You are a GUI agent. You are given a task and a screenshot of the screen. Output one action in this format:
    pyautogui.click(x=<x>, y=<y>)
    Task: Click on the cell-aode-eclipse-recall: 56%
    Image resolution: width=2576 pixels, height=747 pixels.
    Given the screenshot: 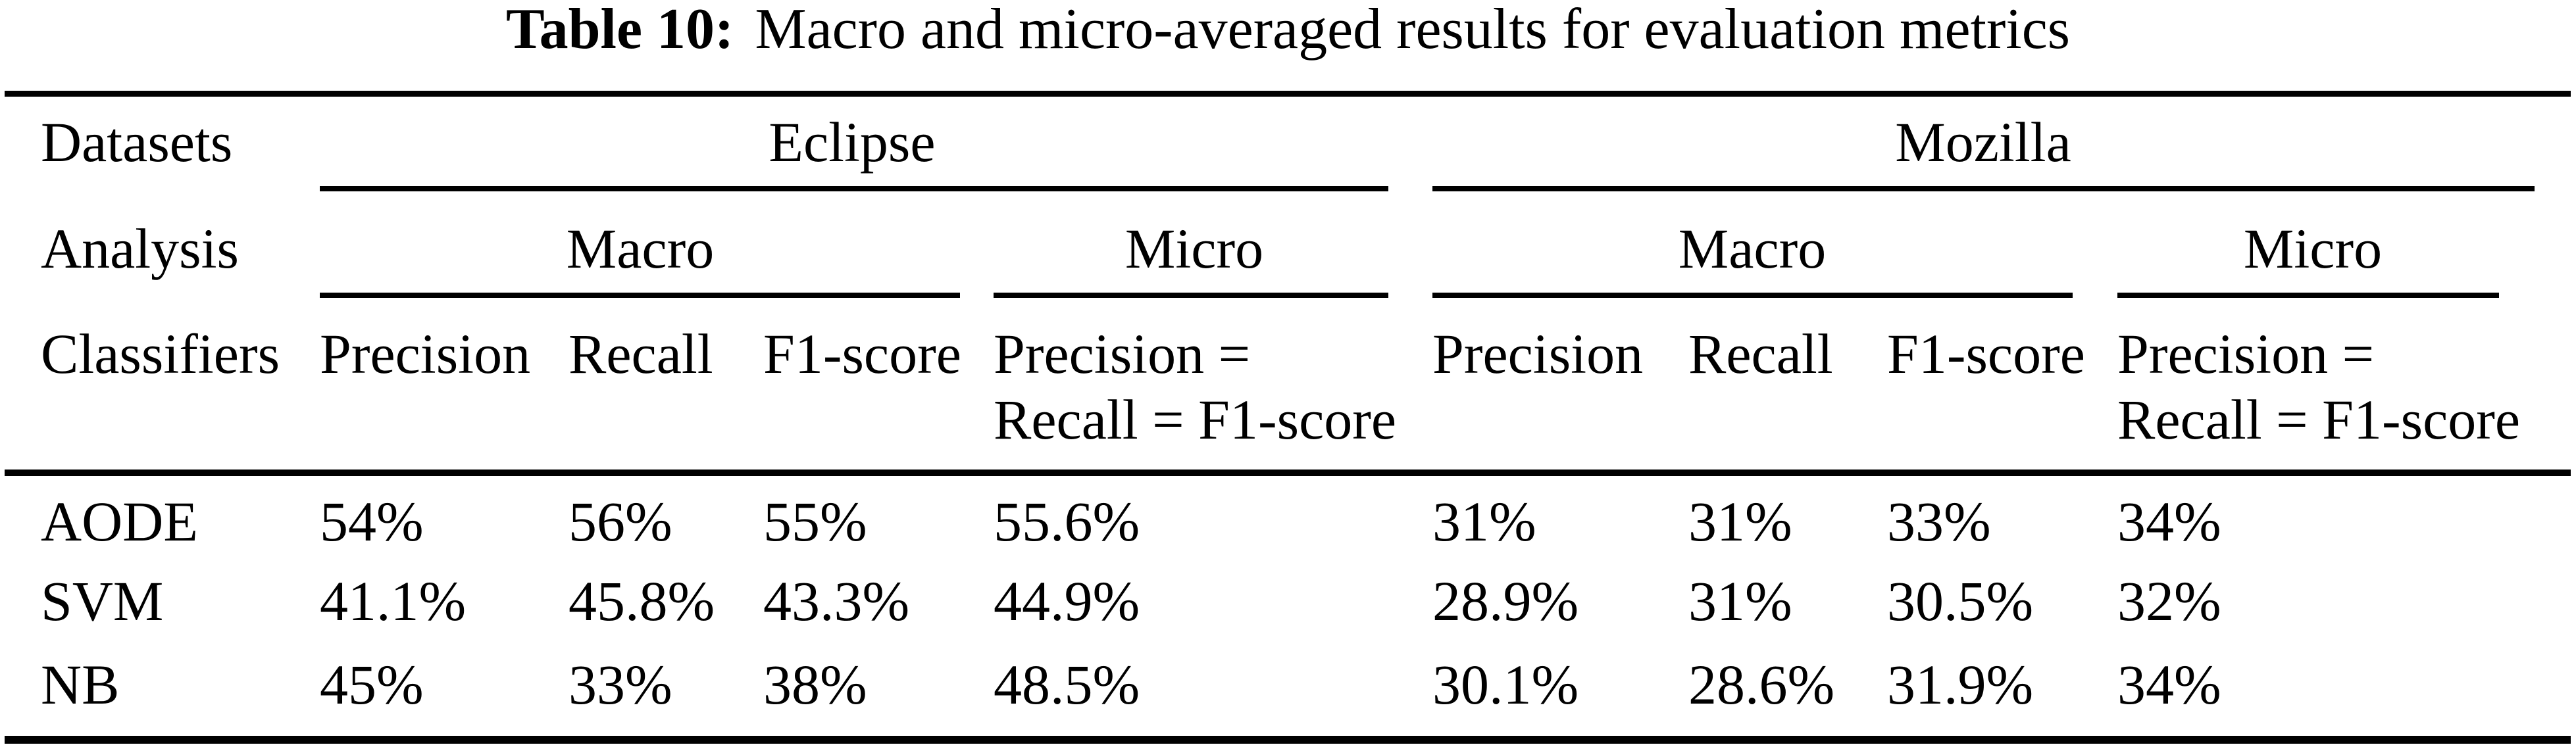 What is the action you would take?
    pyautogui.click(x=620, y=521)
    